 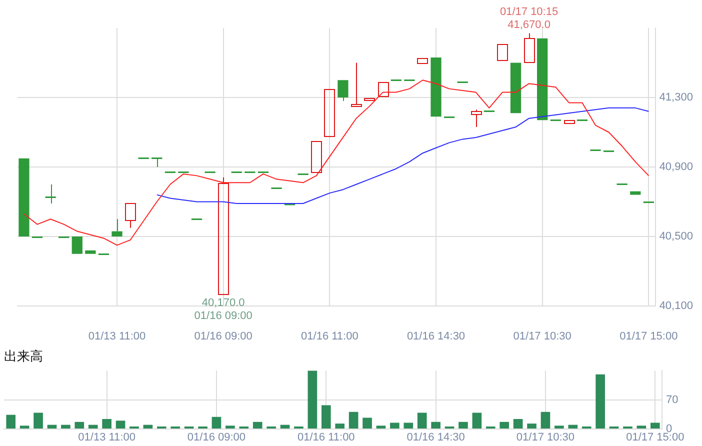 What do you see at coordinates (529, 12) in the screenshot?
I see `annotation: 01/17 10:15` at bounding box center [529, 12].